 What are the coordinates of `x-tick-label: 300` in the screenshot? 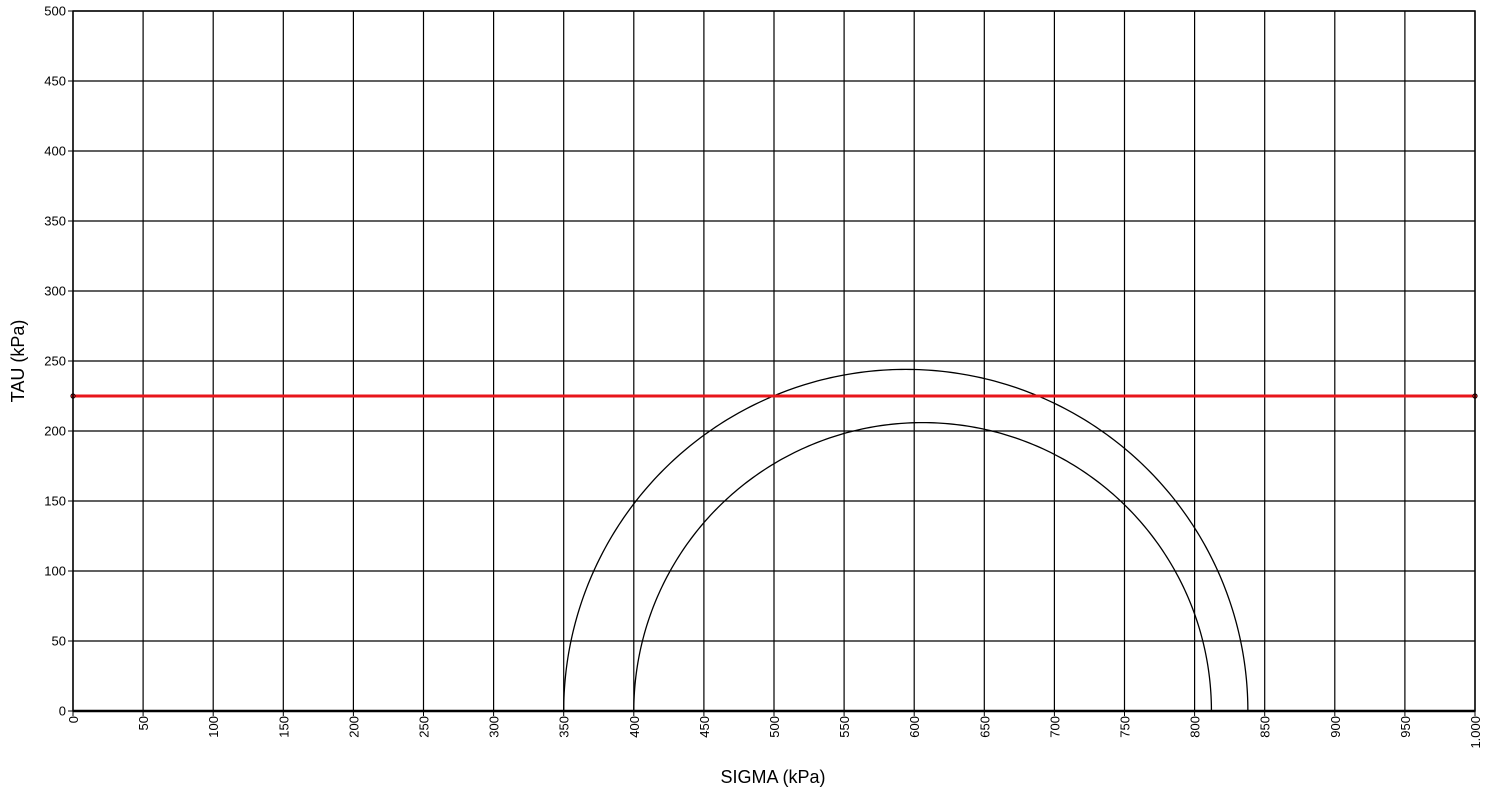 It's located at (494, 727).